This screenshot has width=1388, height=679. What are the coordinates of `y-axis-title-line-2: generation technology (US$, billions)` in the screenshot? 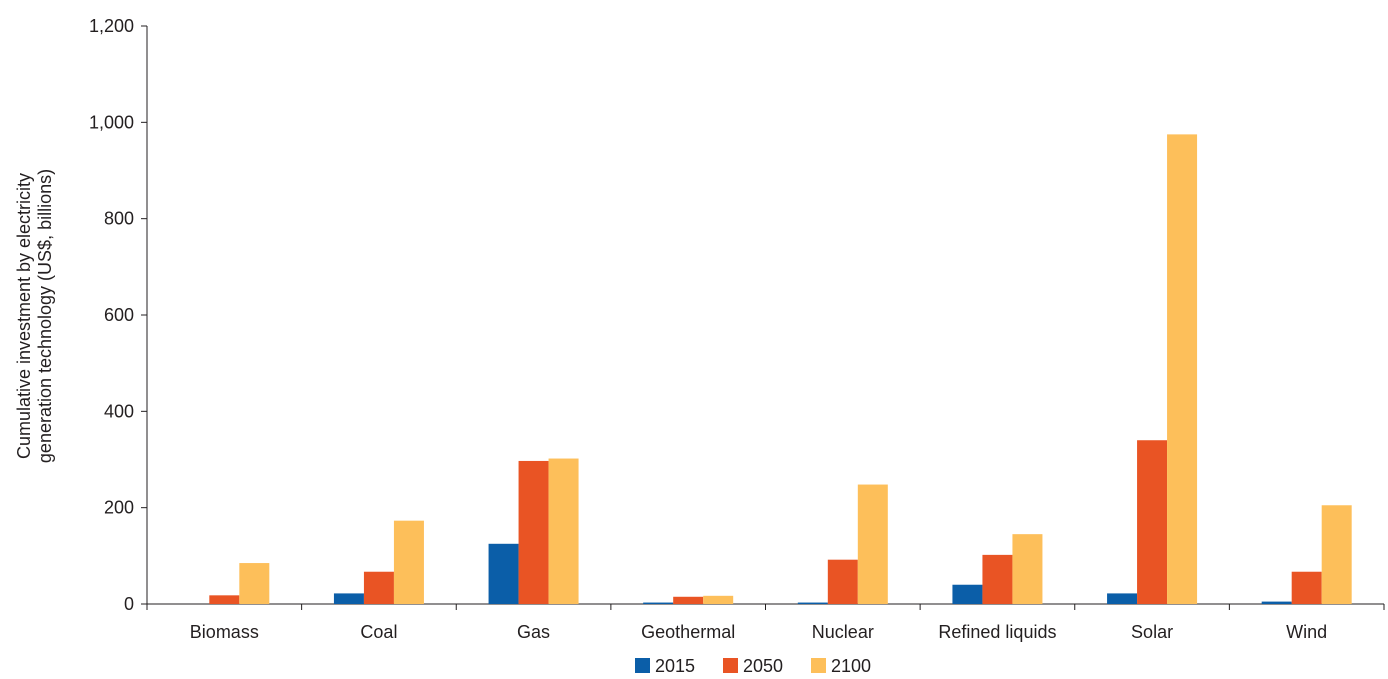 It's located at (45, 316).